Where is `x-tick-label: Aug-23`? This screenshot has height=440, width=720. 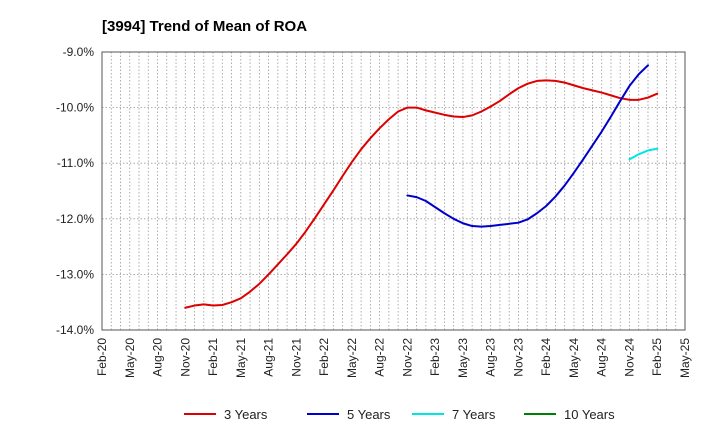 x-tick-label: Aug-23 is located at coordinates (491, 357).